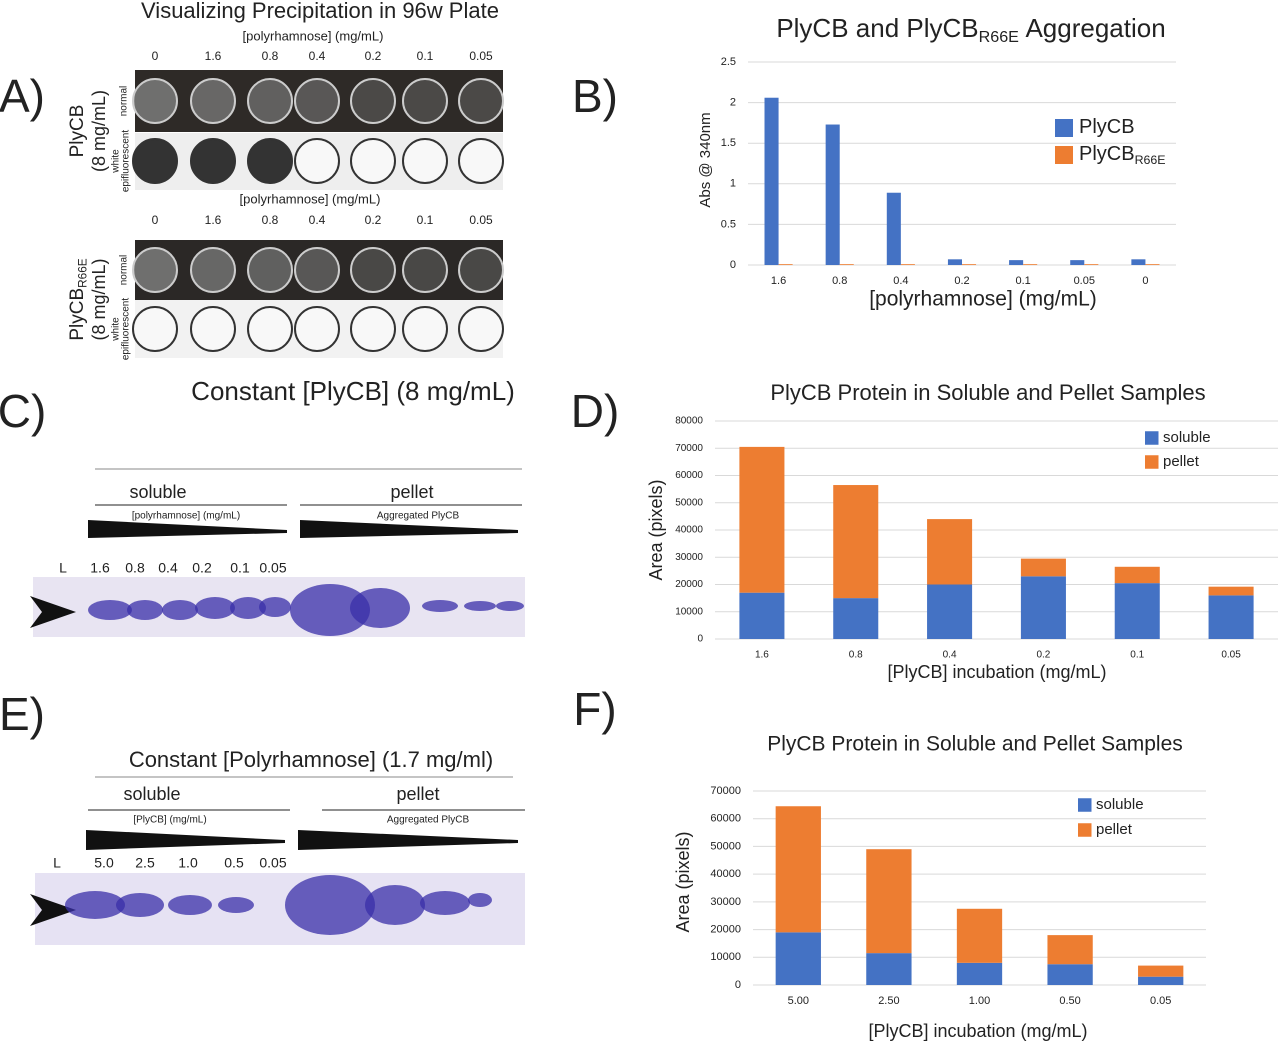 This screenshot has width=1280, height=1046. What do you see at coordinates (996, 672) in the screenshot?
I see `x-axis-label: [PlyCB] incubation (mg/mL)` at bounding box center [996, 672].